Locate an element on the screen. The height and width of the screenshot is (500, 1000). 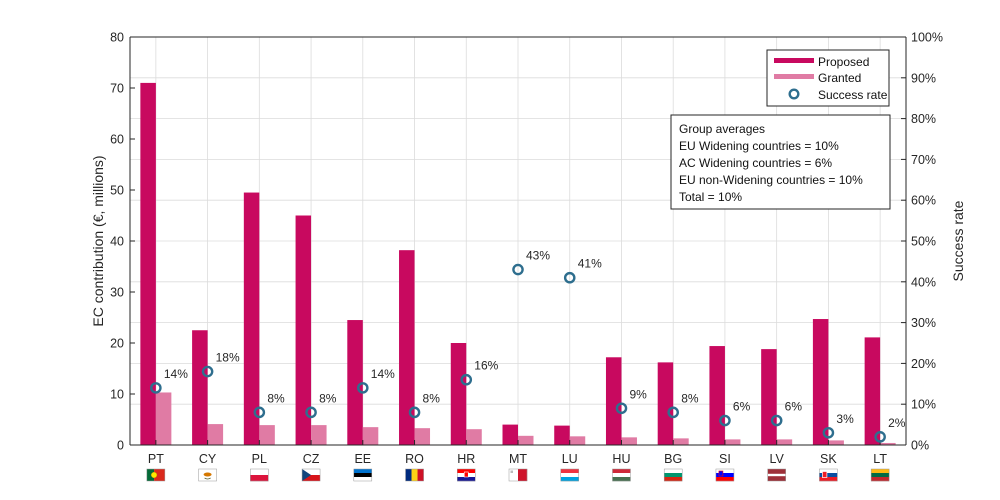
category-label: CY is located at coordinates (208, 459).